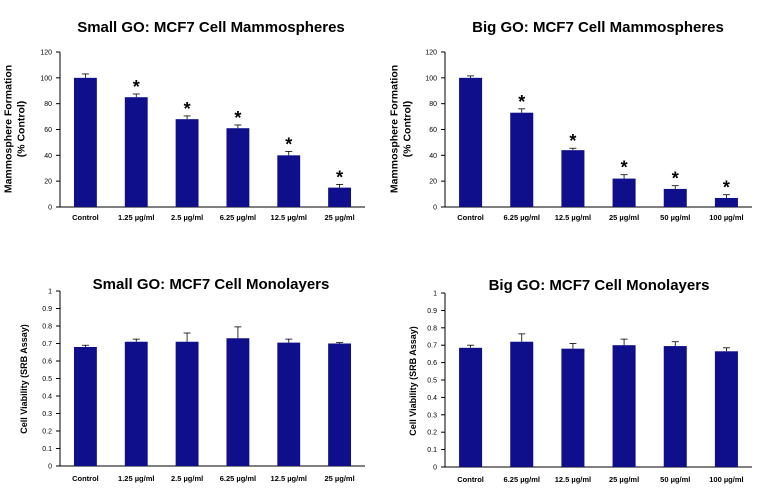  What do you see at coordinates (433, 182) in the screenshot?
I see `y-tick-label: 20` at bounding box center [433, 182].